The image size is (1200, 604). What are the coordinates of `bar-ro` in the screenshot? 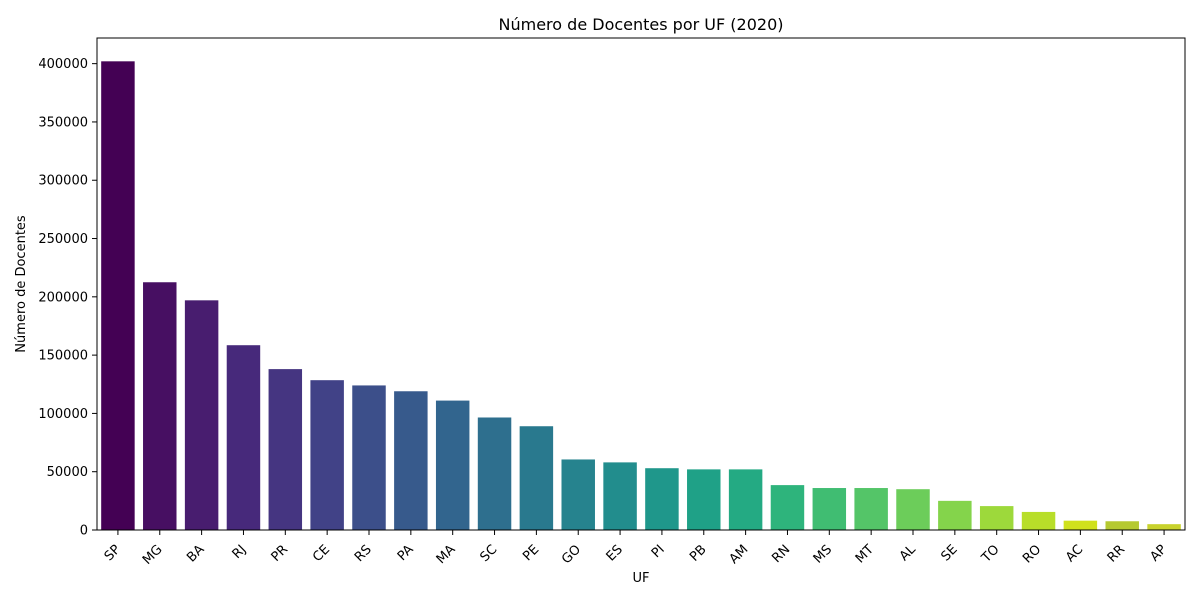 It's located at (1038, 520).